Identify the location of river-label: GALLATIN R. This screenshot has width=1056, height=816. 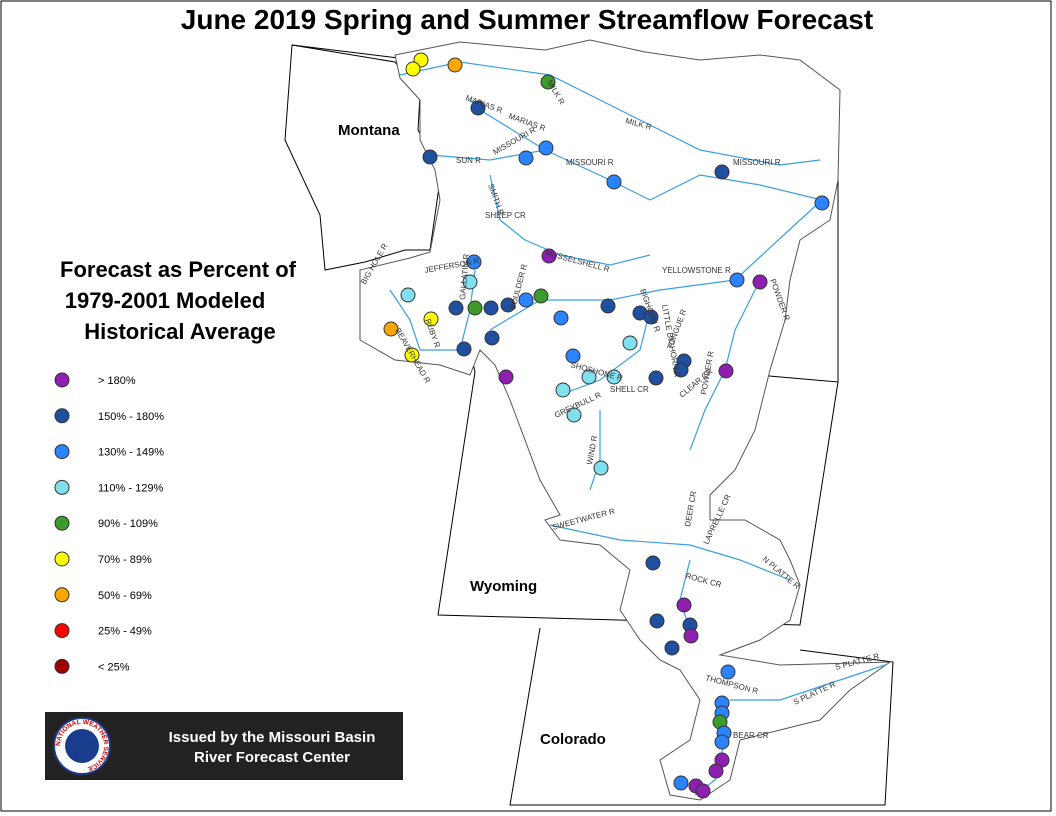
(464, 276).